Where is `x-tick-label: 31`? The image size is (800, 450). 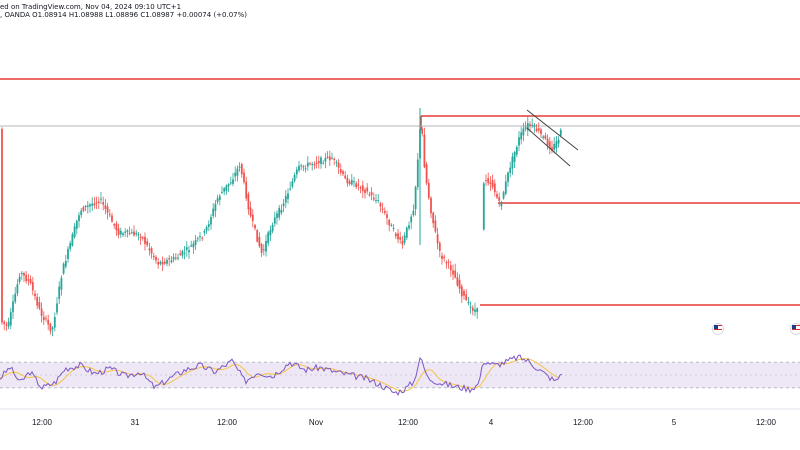
x-tick-label: 31 is located at coordinates (135, 422).